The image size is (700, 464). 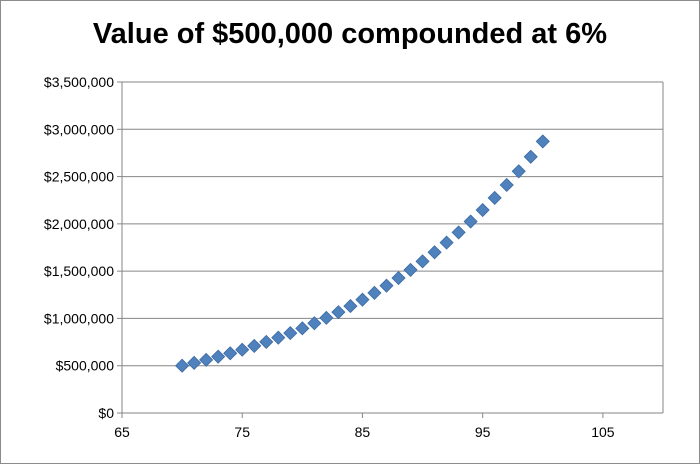 I want to click on y-tick-label: $2,000,000, so click(x=79, y=224).